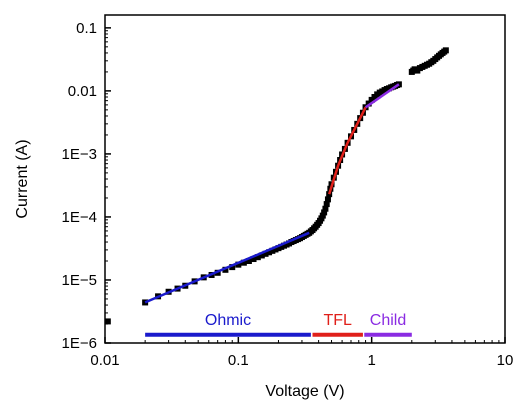 The height and width of the screenshot is (400, 520). Describe the element at coordinates (22, 178) in the screenshot. I see `y-axis-title: Current (A)` at that location.